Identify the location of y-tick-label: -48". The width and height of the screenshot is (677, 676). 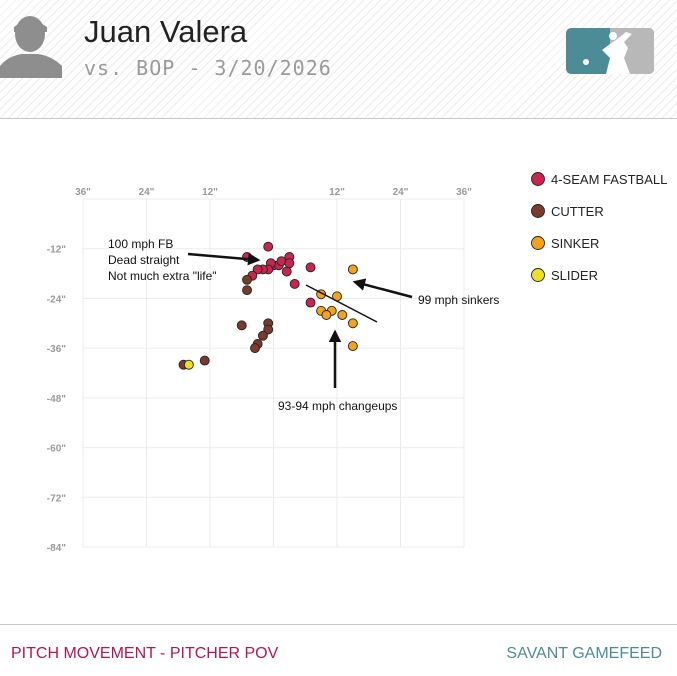
(56, 399).